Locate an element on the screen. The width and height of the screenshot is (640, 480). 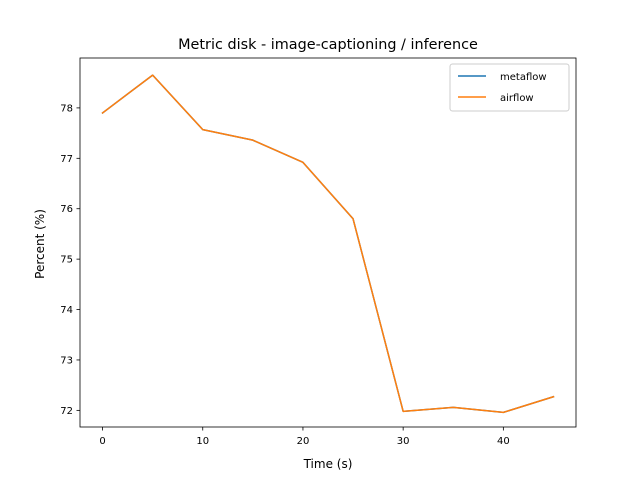
x-tick-label: 0 is located at coordinates (102, 441).